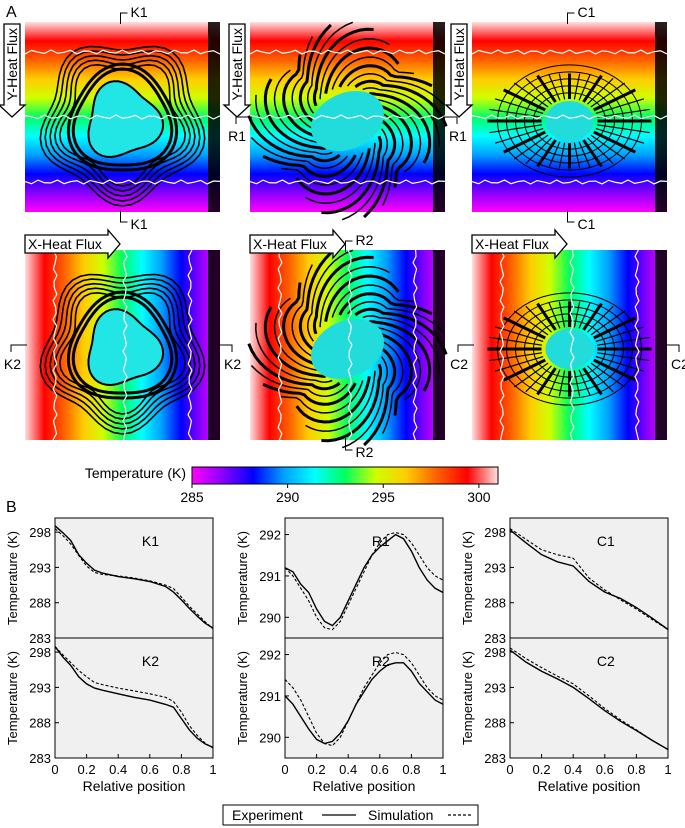 The height and width of the screenshot is (828, 685). I want to click on cut-label: C1, so click(587, 224).